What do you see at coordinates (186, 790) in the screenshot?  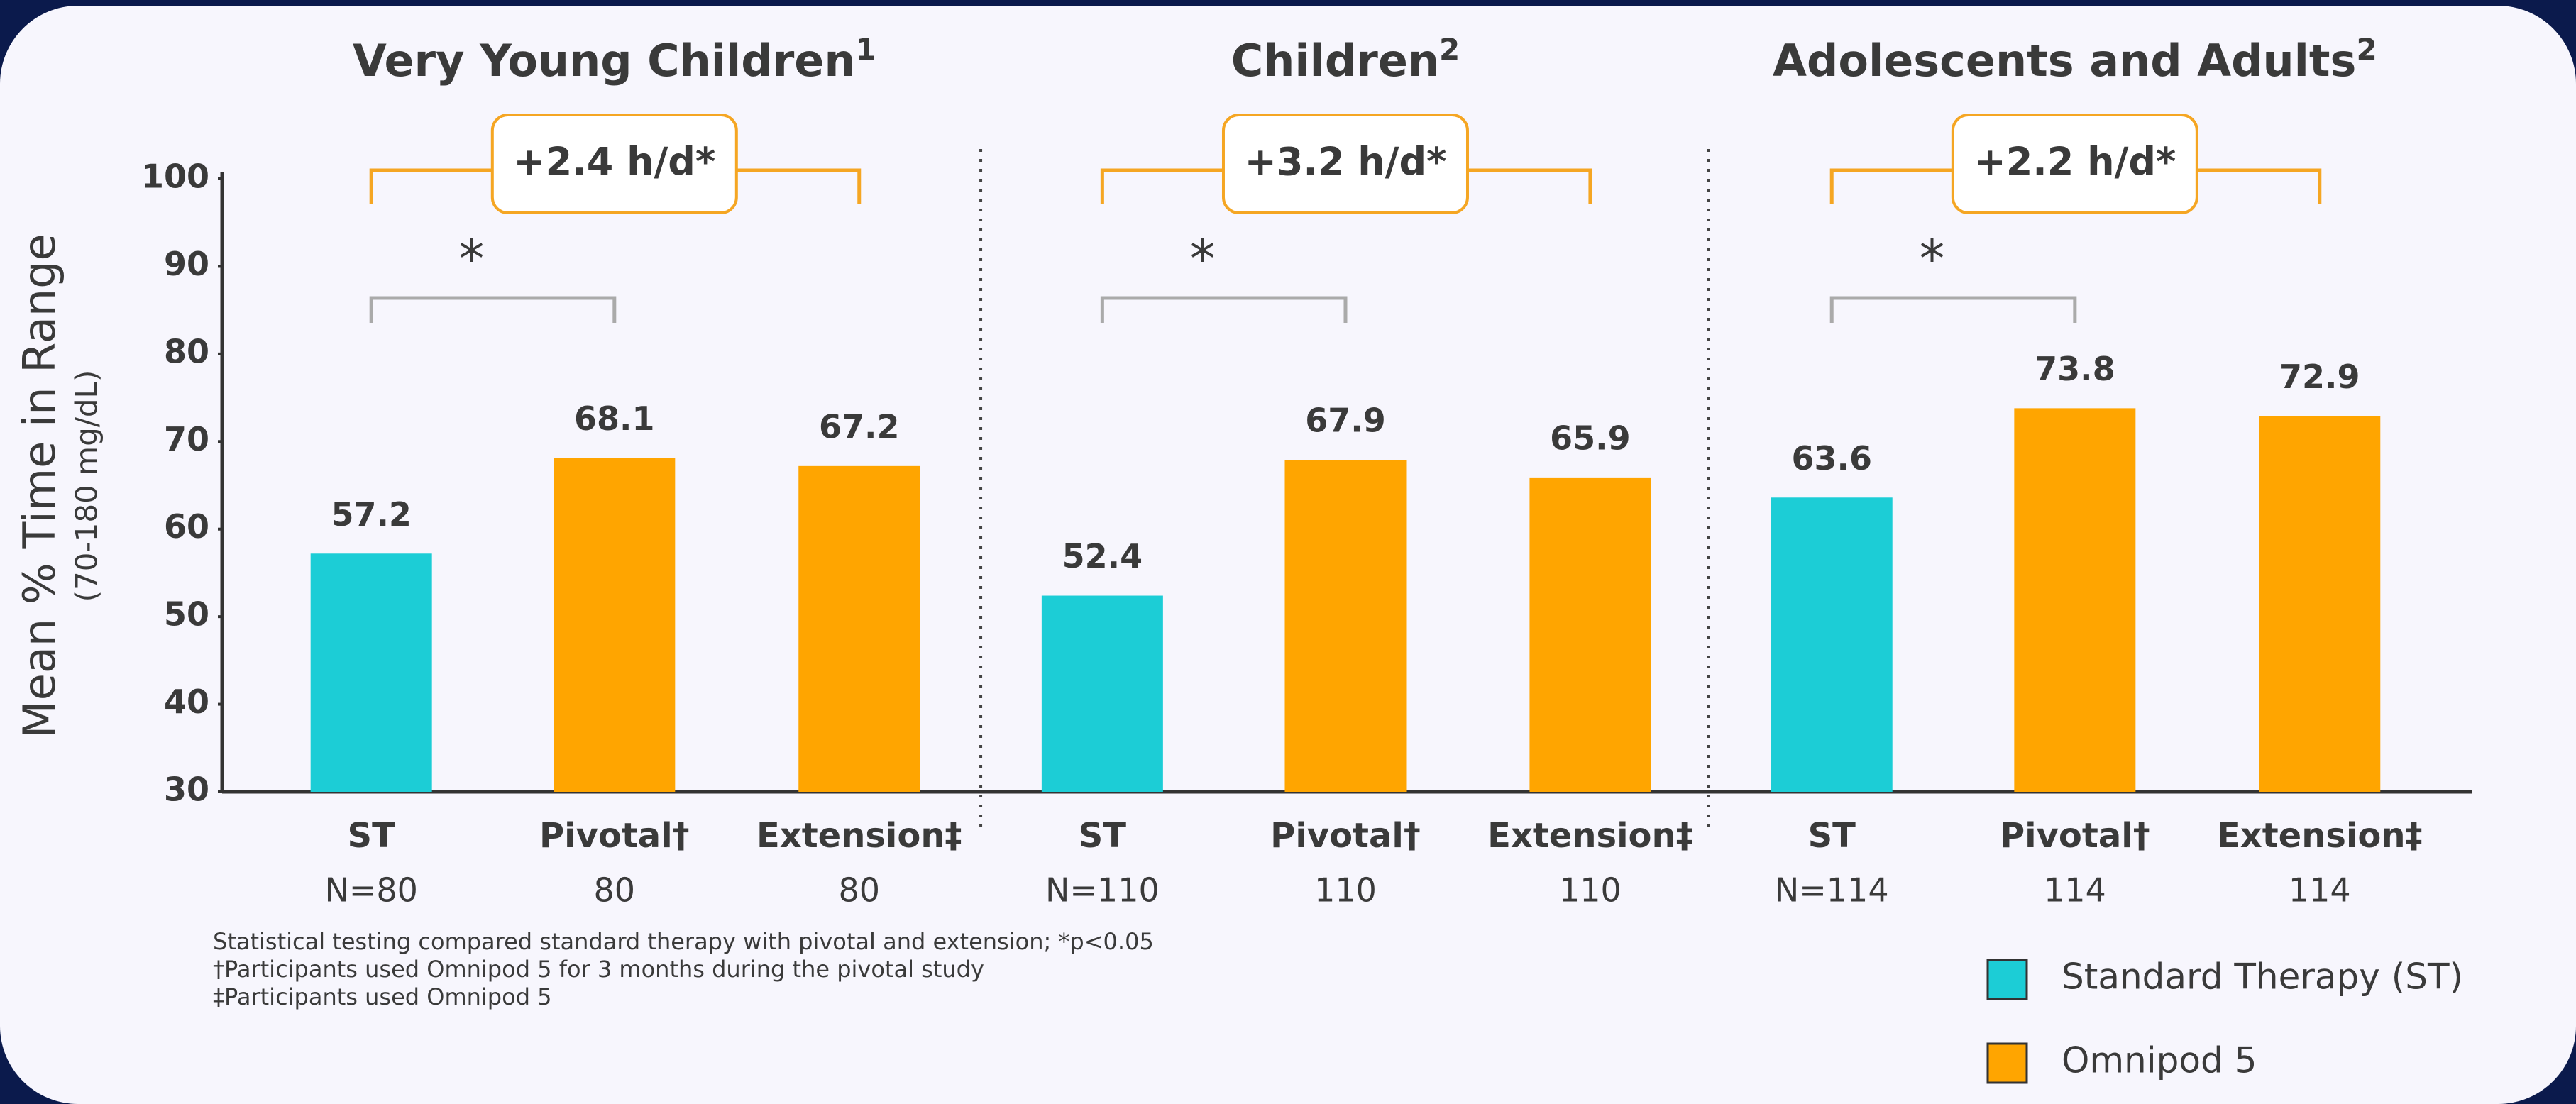 I see `y-tick-label: 30` at bounding box center [186, 790].